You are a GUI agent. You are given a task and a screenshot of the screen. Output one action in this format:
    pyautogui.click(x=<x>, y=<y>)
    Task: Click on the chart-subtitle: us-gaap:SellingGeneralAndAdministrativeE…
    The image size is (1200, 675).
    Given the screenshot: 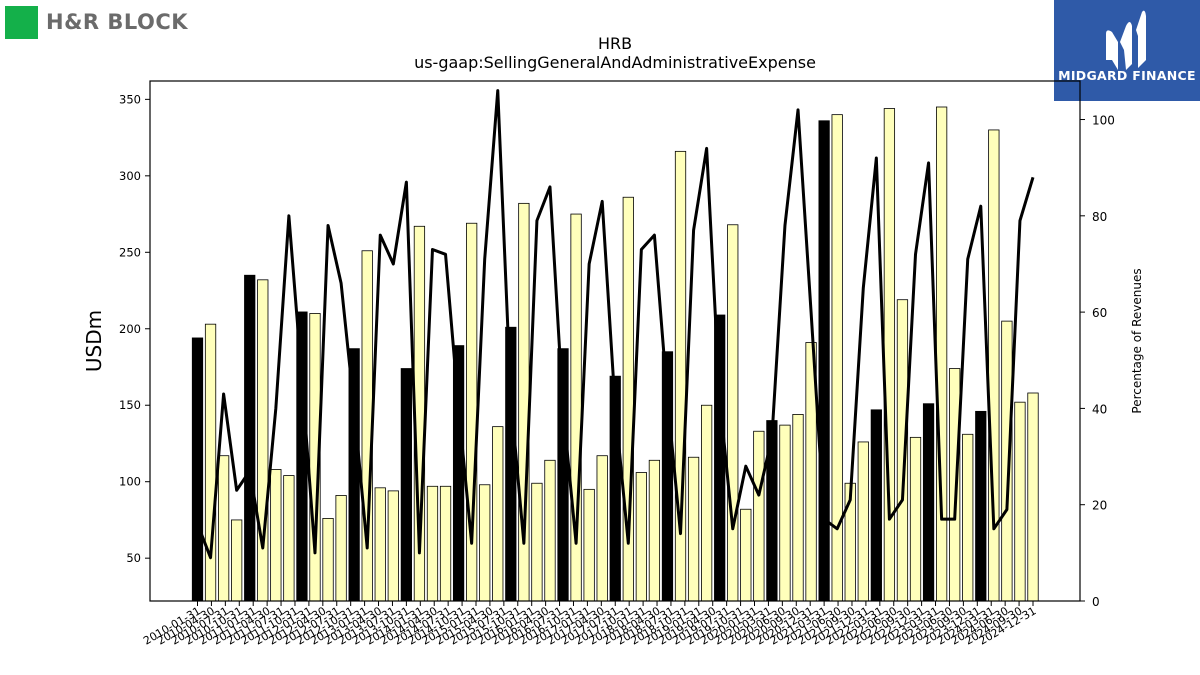 What is the action you would take?
    pyautogui.click(x=615, y=62)
    